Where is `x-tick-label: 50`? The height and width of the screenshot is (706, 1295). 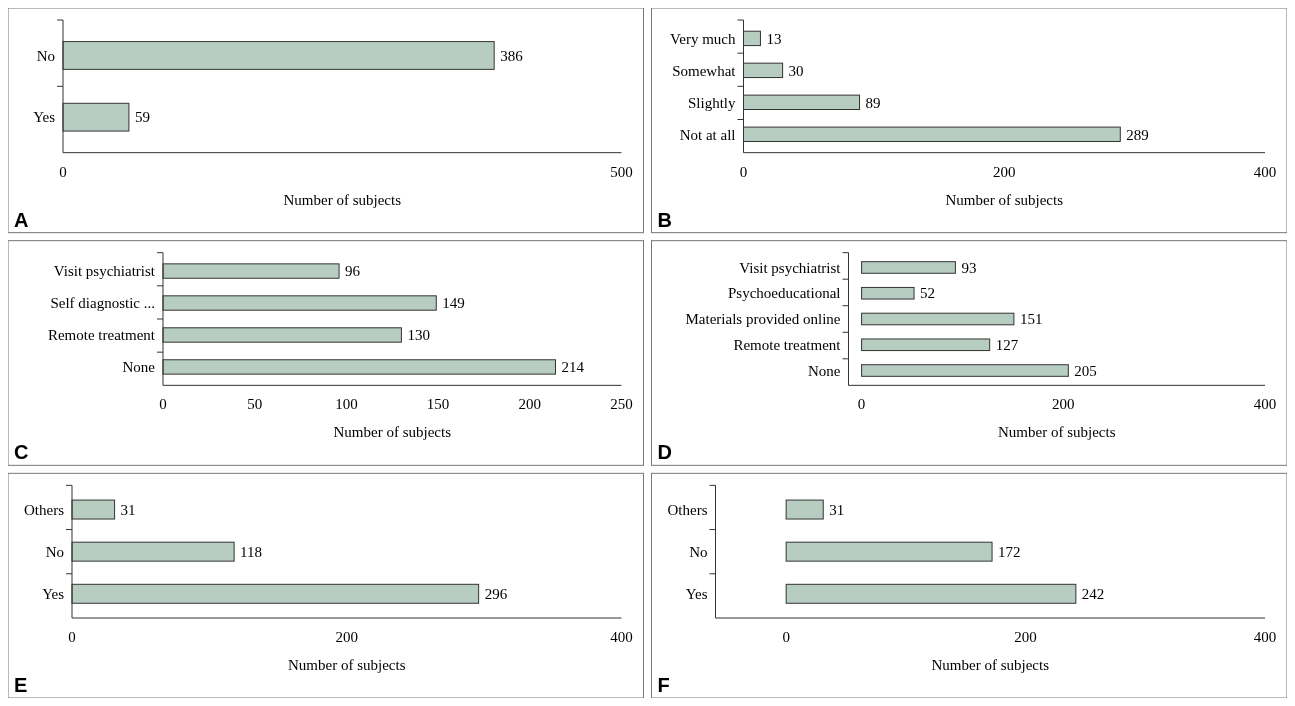
x-tick-label: 50 is located at coordinates (255, 404).